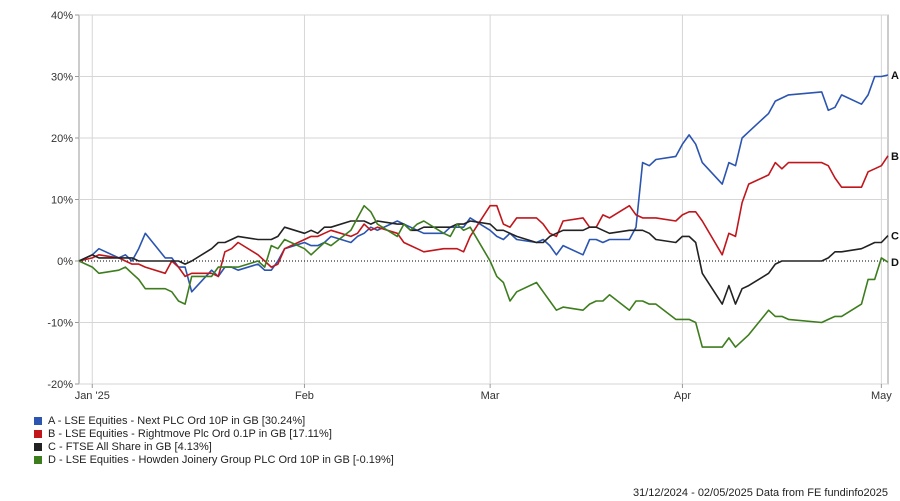 The width and height of the screenshot is (900, 501). Describe the element at coordinates (490, 396) in the screenshot. I see `x-tick-label: Mar` at that location.